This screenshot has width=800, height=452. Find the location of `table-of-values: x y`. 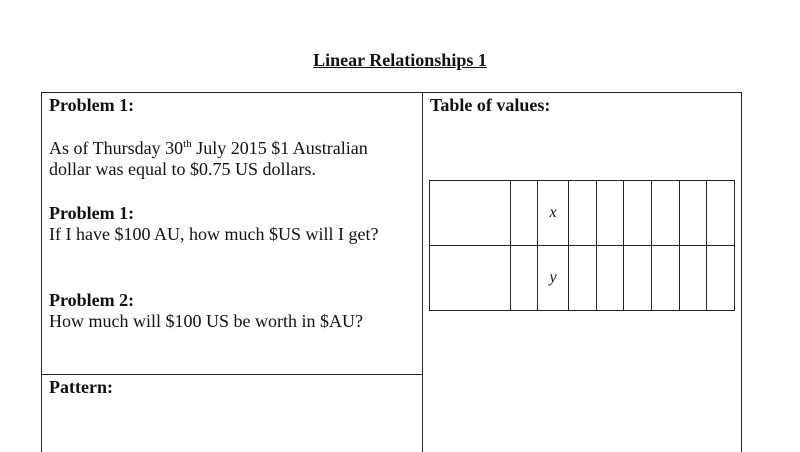

table-of-values: x y is located at coordinates (582, 245).